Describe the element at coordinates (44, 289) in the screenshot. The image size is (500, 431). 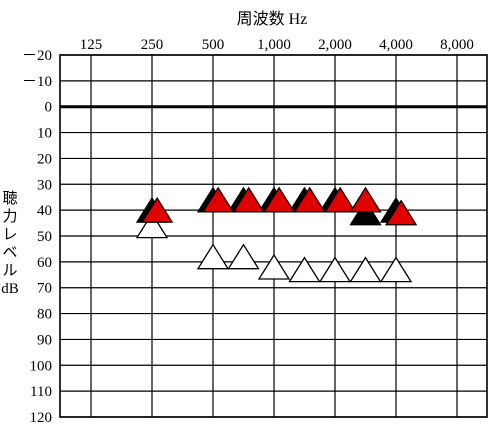
I see `y-tick-label: 70` at that location.